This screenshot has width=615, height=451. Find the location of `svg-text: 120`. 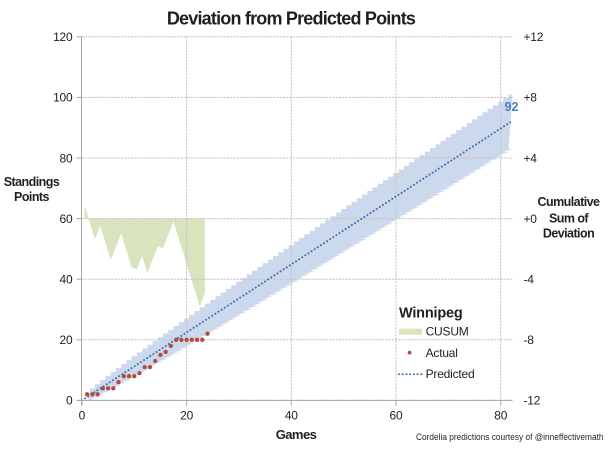

svg-text: 120 is located at coordinates (63, 37).